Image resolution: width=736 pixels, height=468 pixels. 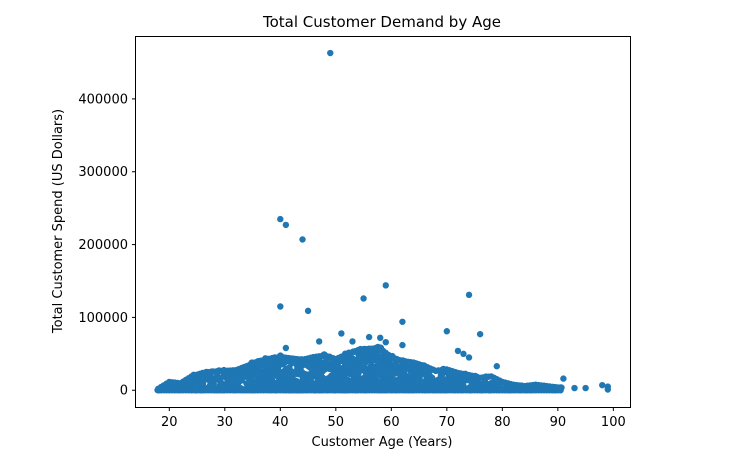 What do you see at coordinates (103, 245) in the screenshot?
I see `y-tick-label: 200000` at bounding box center [103, 245].